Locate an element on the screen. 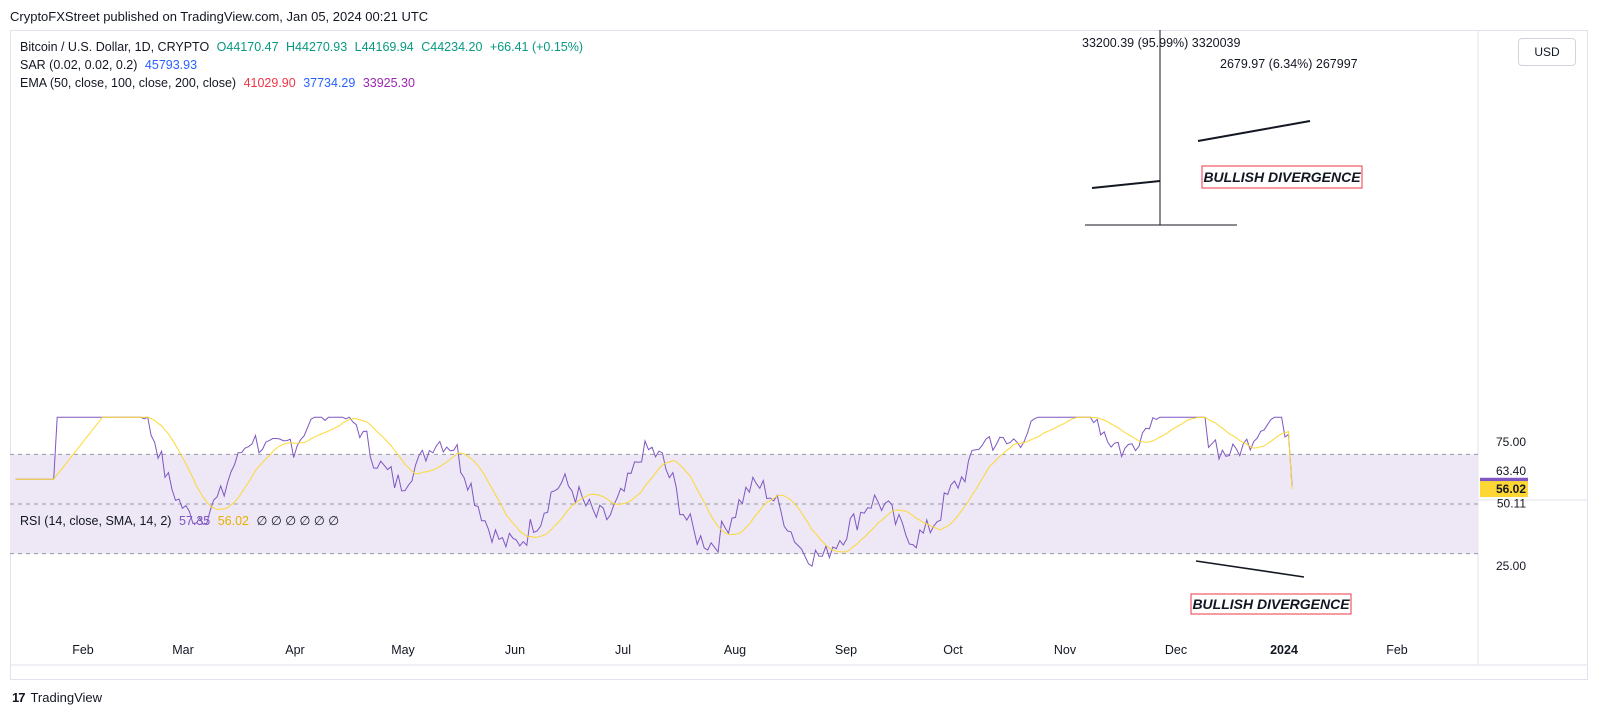  time-tick-label: Nov is located at coordinates (1065, 650).